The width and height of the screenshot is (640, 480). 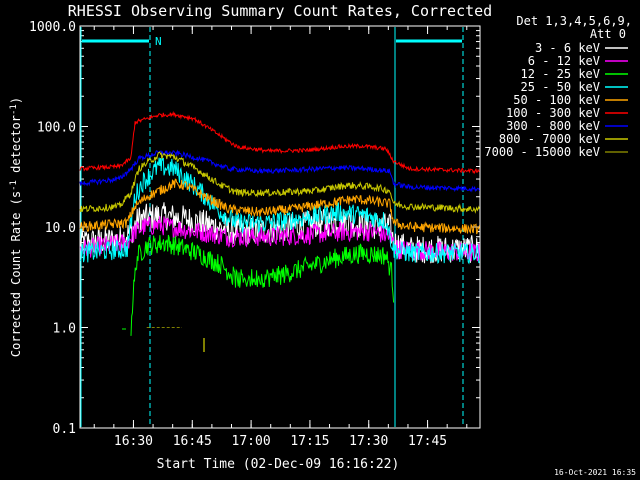 I want to click on x-tick-label: 17:45, so click(x=427, y=441).